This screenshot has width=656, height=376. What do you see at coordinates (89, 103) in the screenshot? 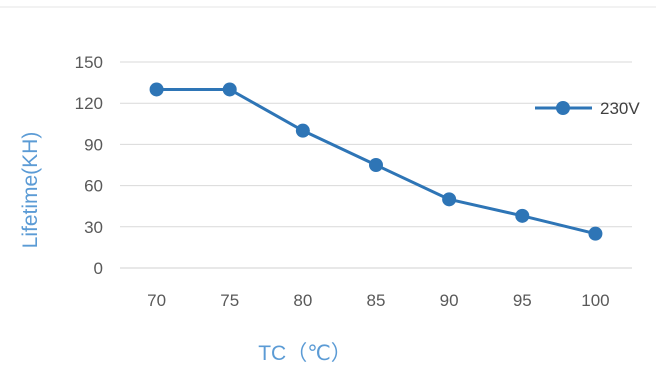
I see `y-tick-label: 120` at bounding box center [89, 103].